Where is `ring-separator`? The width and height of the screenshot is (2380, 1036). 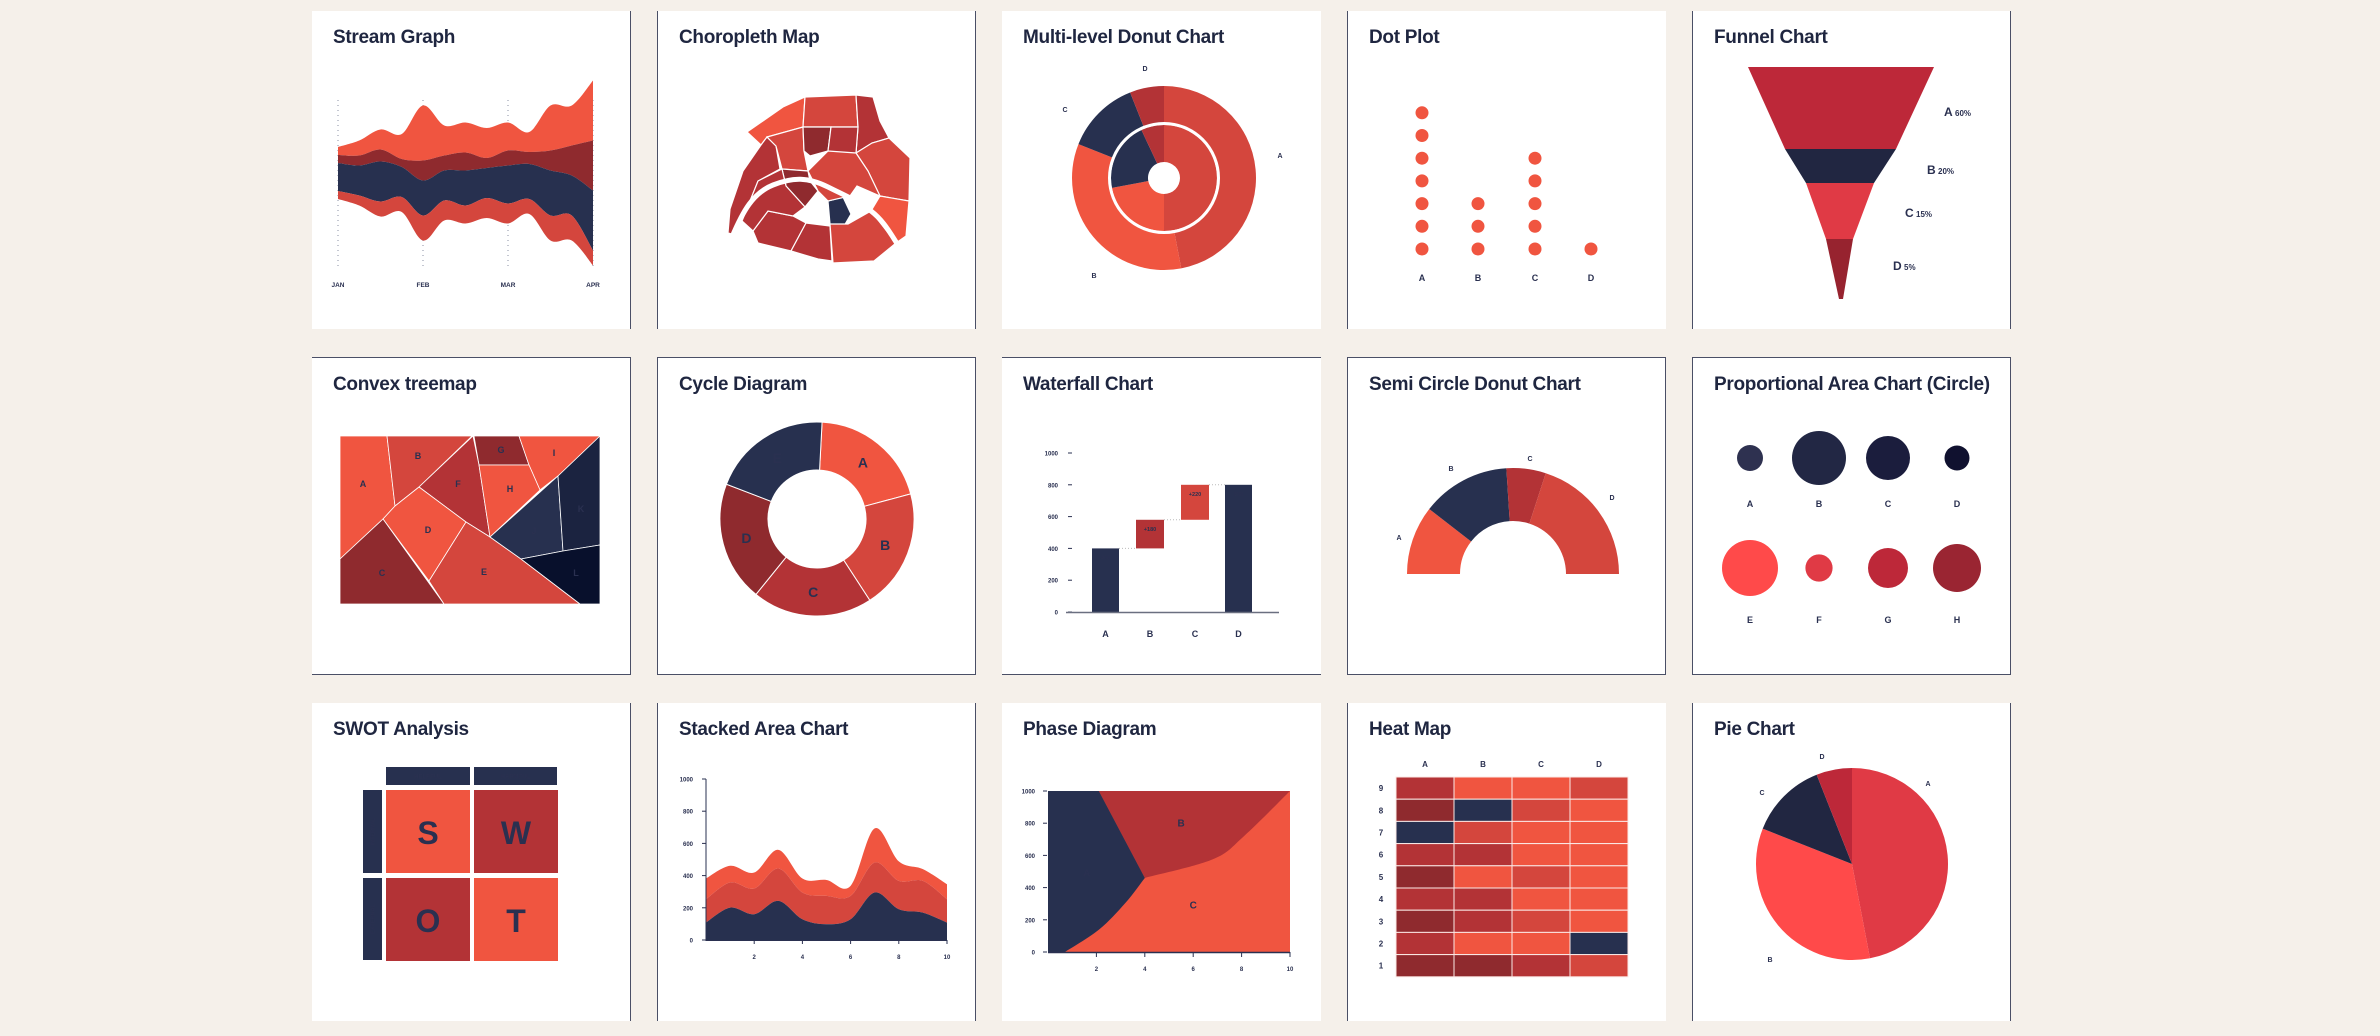 ring-separator is located at coordinates (1164, 178).